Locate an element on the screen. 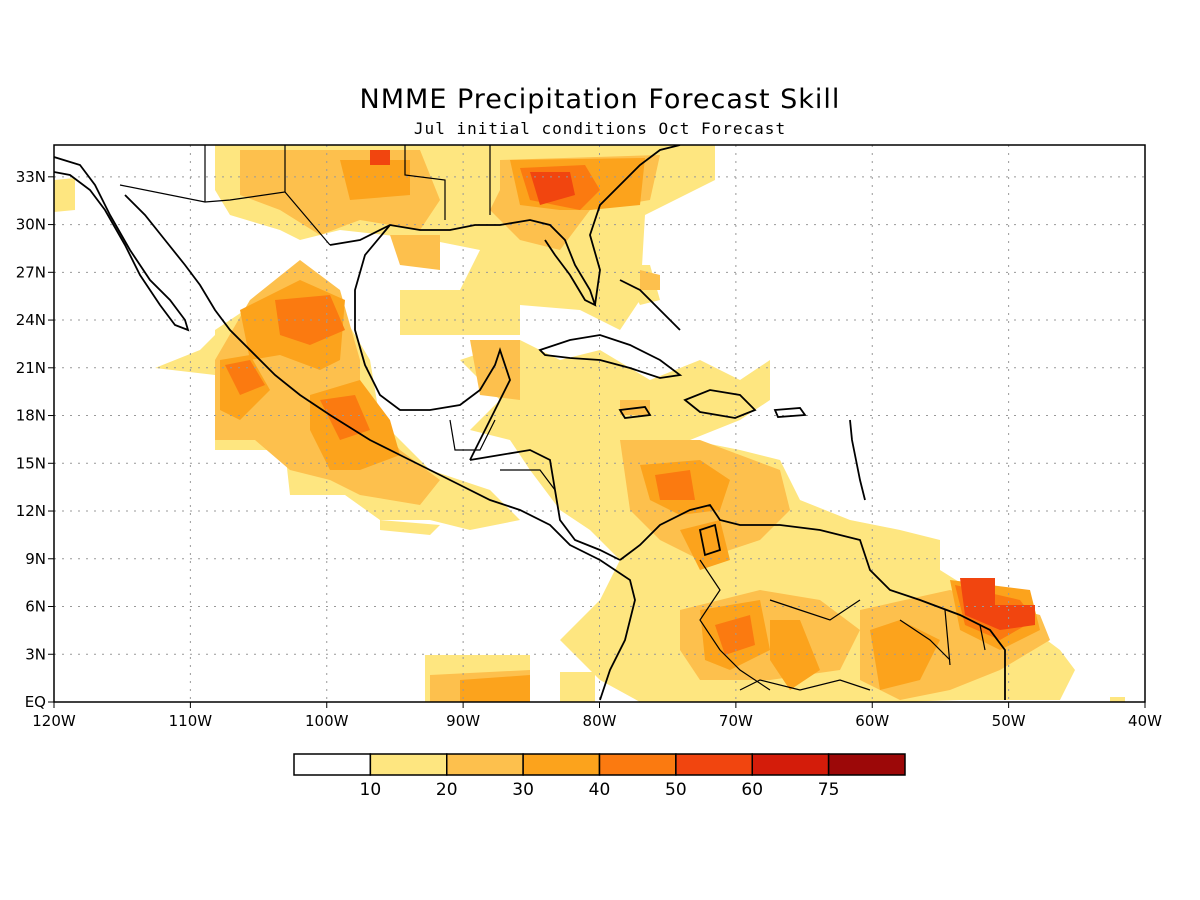 This screenshot has width=1200, height=900. colorbar-label: 50 is located at coordinates (676, 790).